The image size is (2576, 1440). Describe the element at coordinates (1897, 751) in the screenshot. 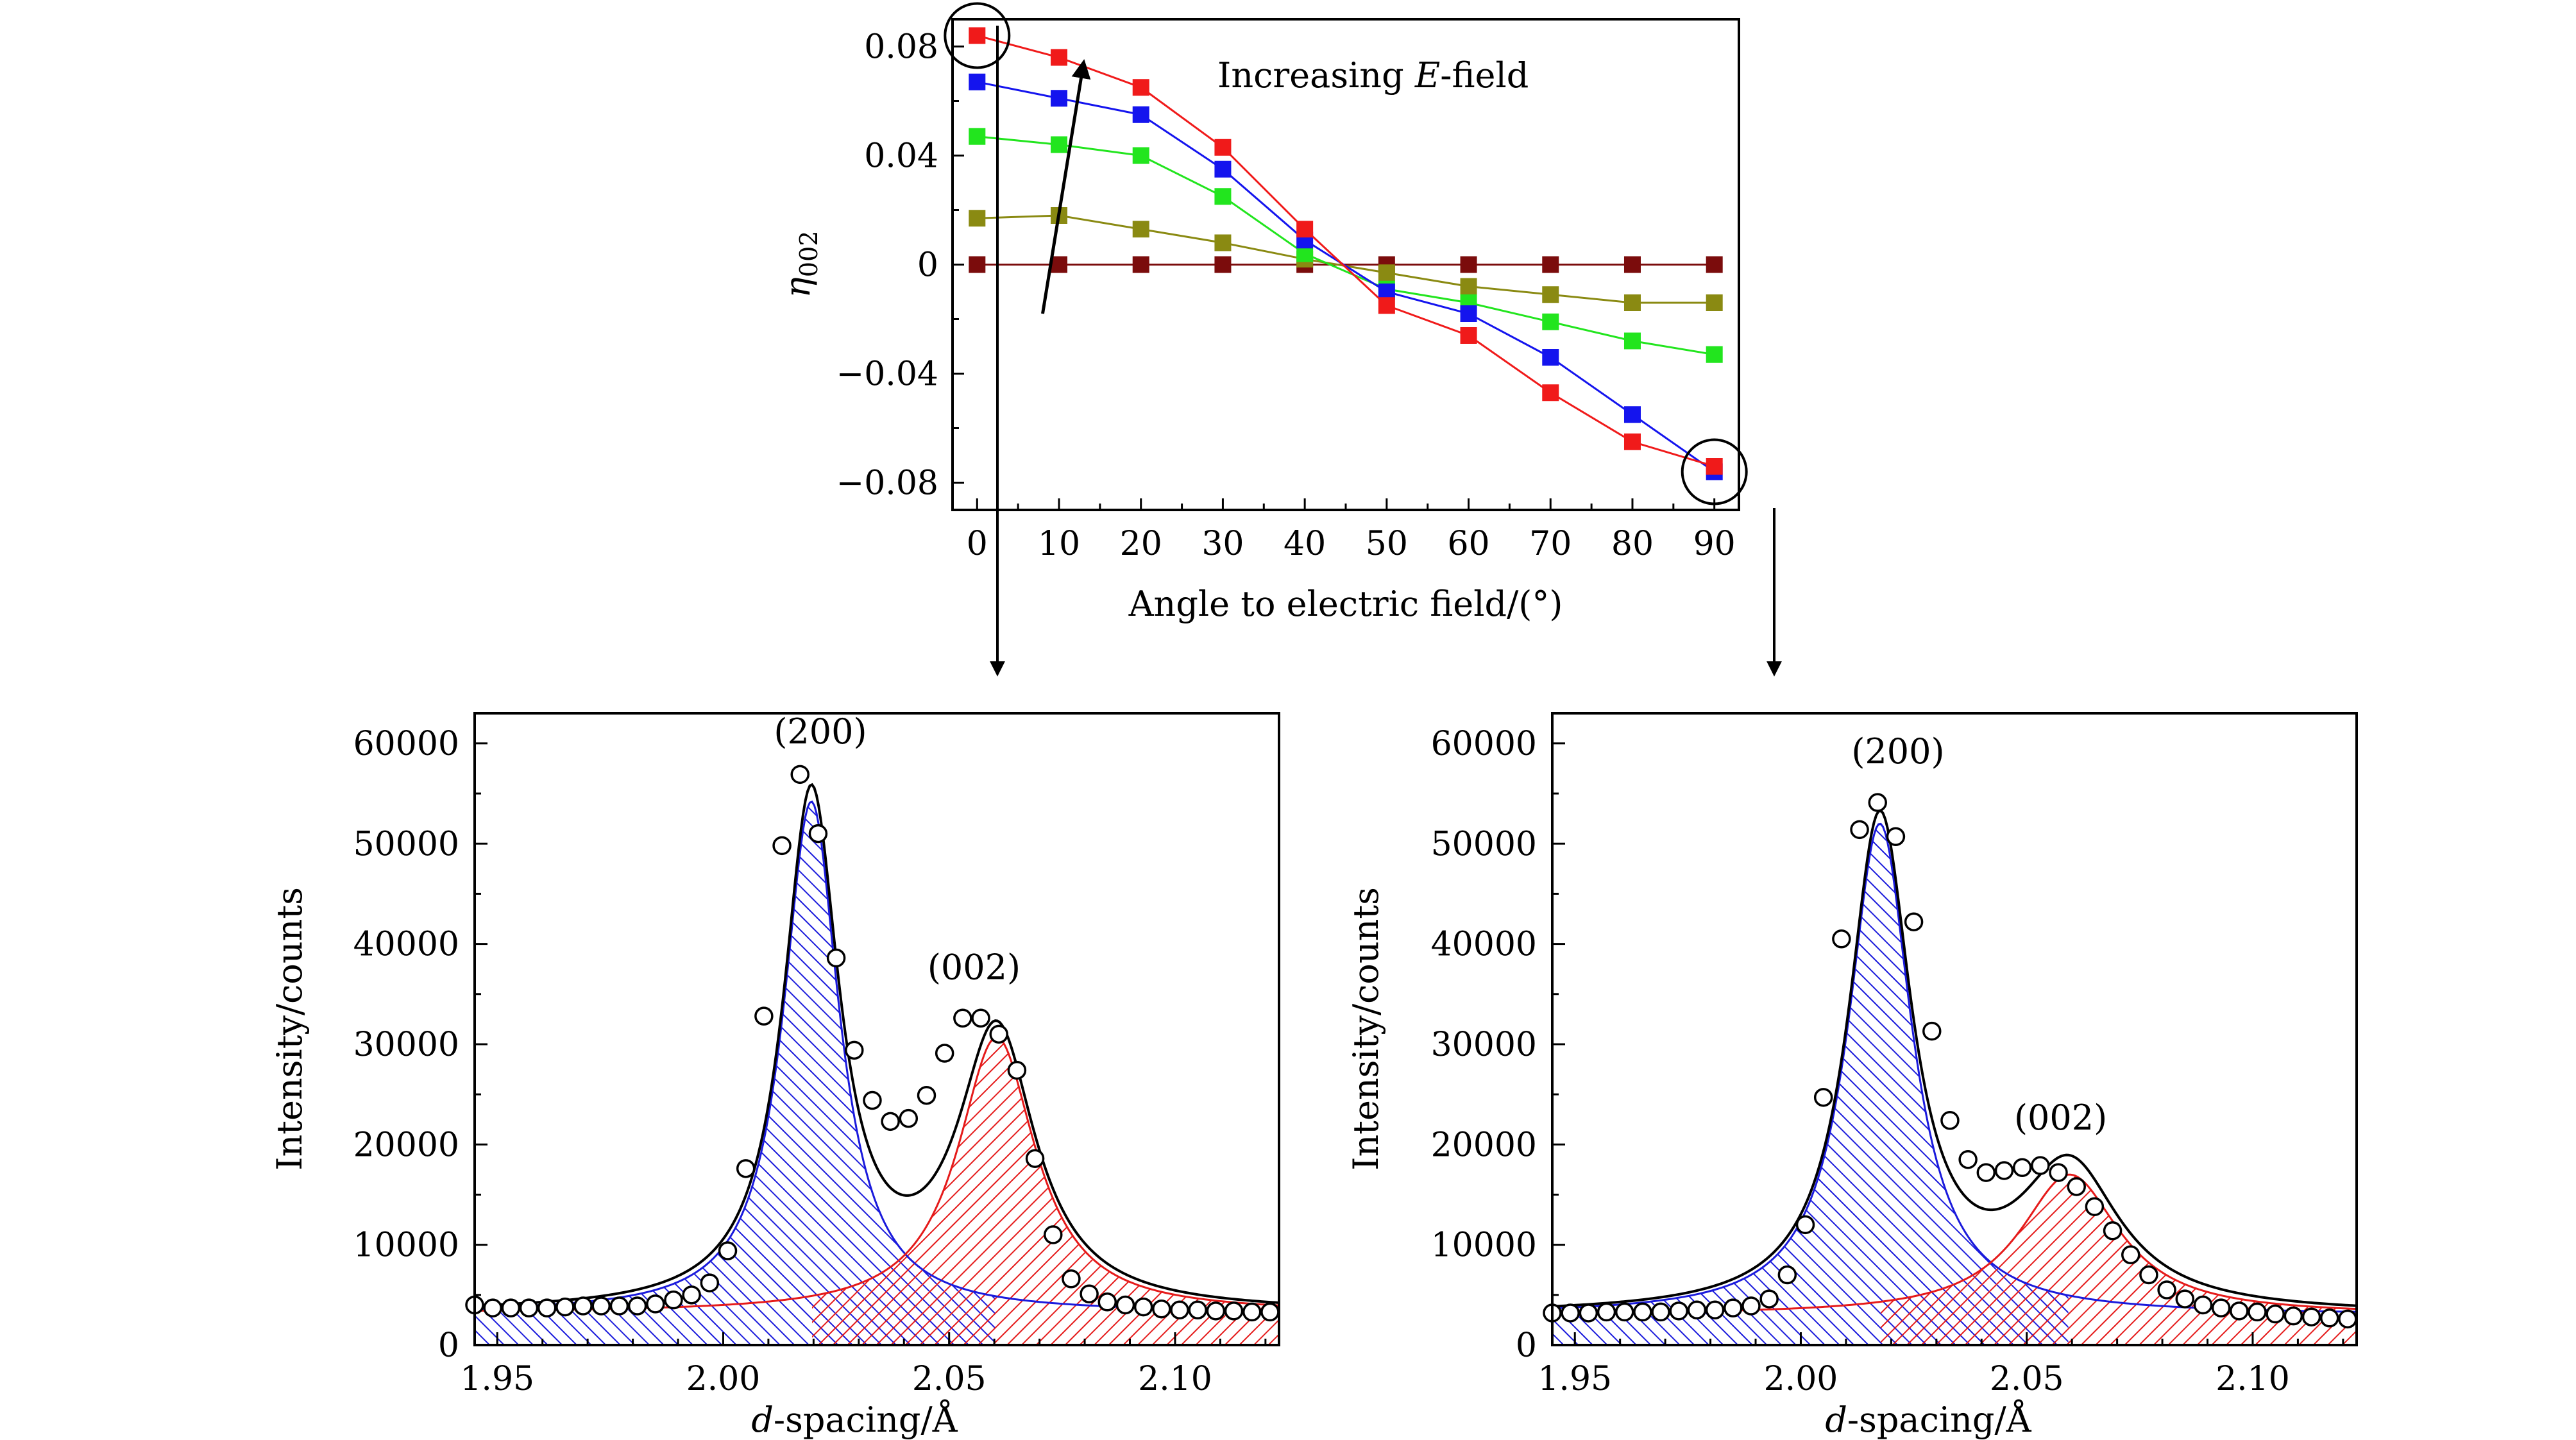

I see `right-peak-label-200: (200)` at that location.